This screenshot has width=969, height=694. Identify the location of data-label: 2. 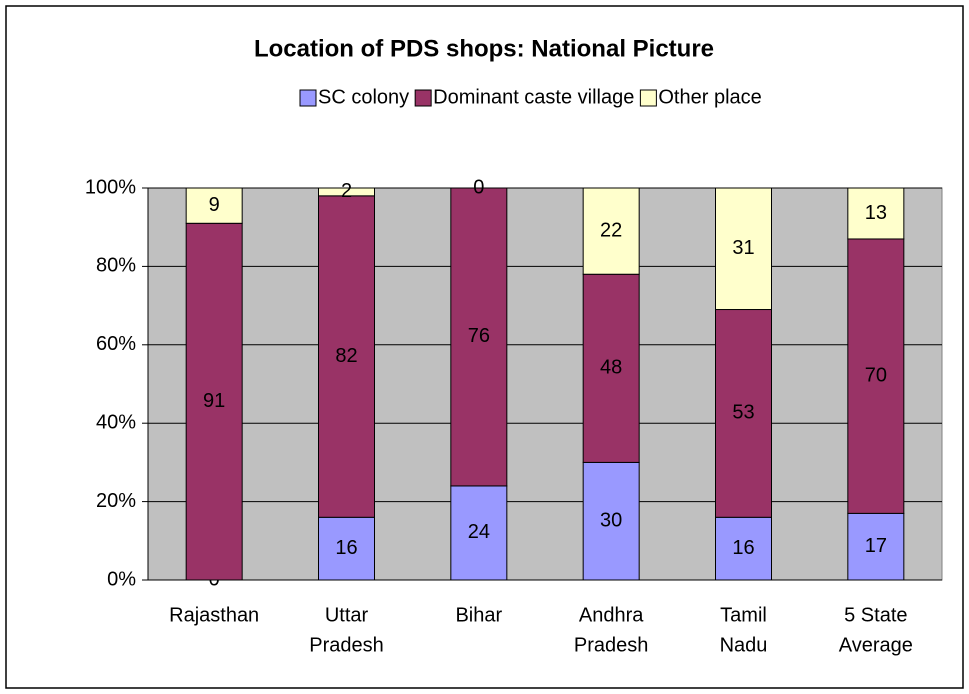
(346, 191).